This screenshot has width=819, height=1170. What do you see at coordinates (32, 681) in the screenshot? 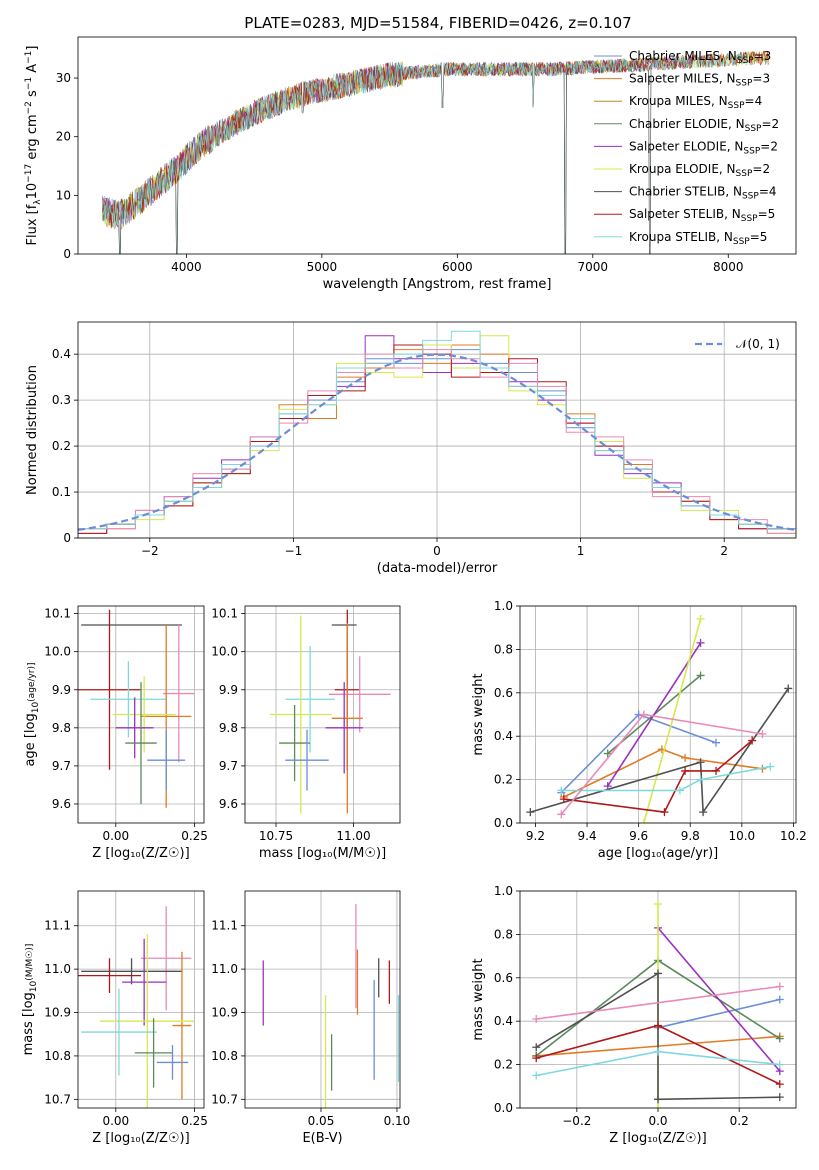
I see `y-axis-label-part: (age/yr)]` at bounding box center [32, 681].